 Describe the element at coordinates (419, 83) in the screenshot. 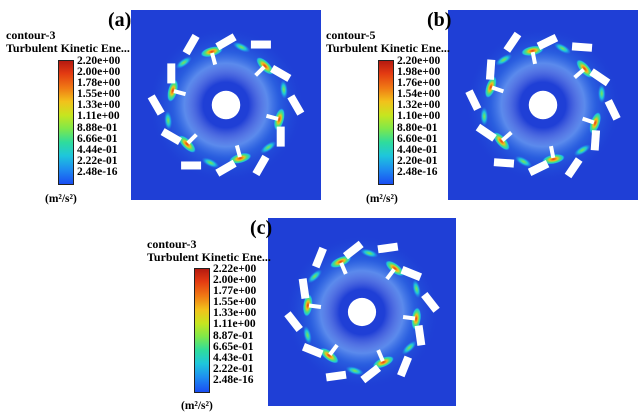

I see `tick-label: 1.76e+00` at that location.